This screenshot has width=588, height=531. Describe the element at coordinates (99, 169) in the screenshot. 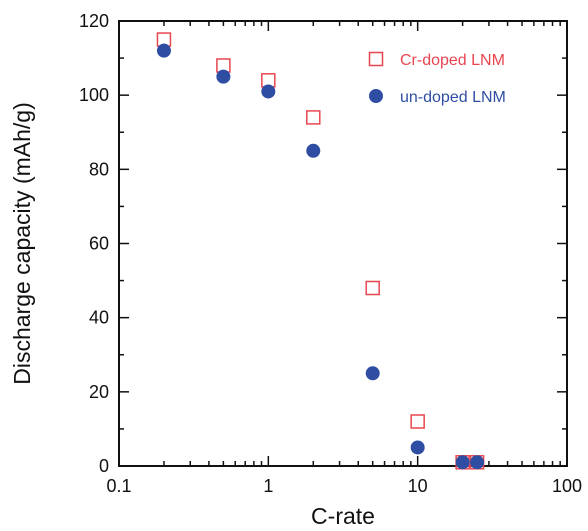

I see `y-tick-label: 80` at that location.